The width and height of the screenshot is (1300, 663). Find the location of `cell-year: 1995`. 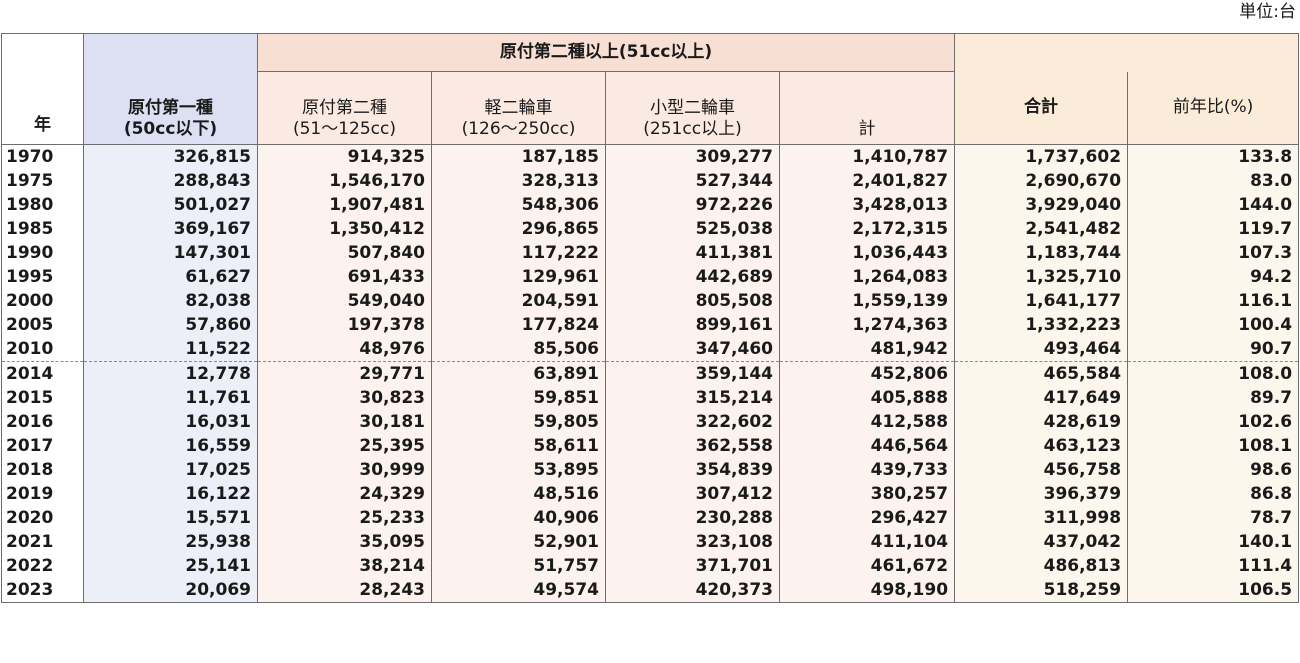

cell-year: 1995 is located at coordinates (42, 277).